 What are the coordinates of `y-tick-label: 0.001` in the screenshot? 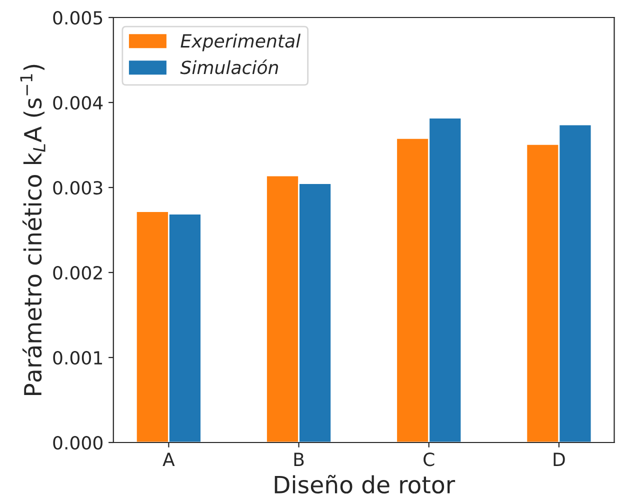 It's located at (77, 357).